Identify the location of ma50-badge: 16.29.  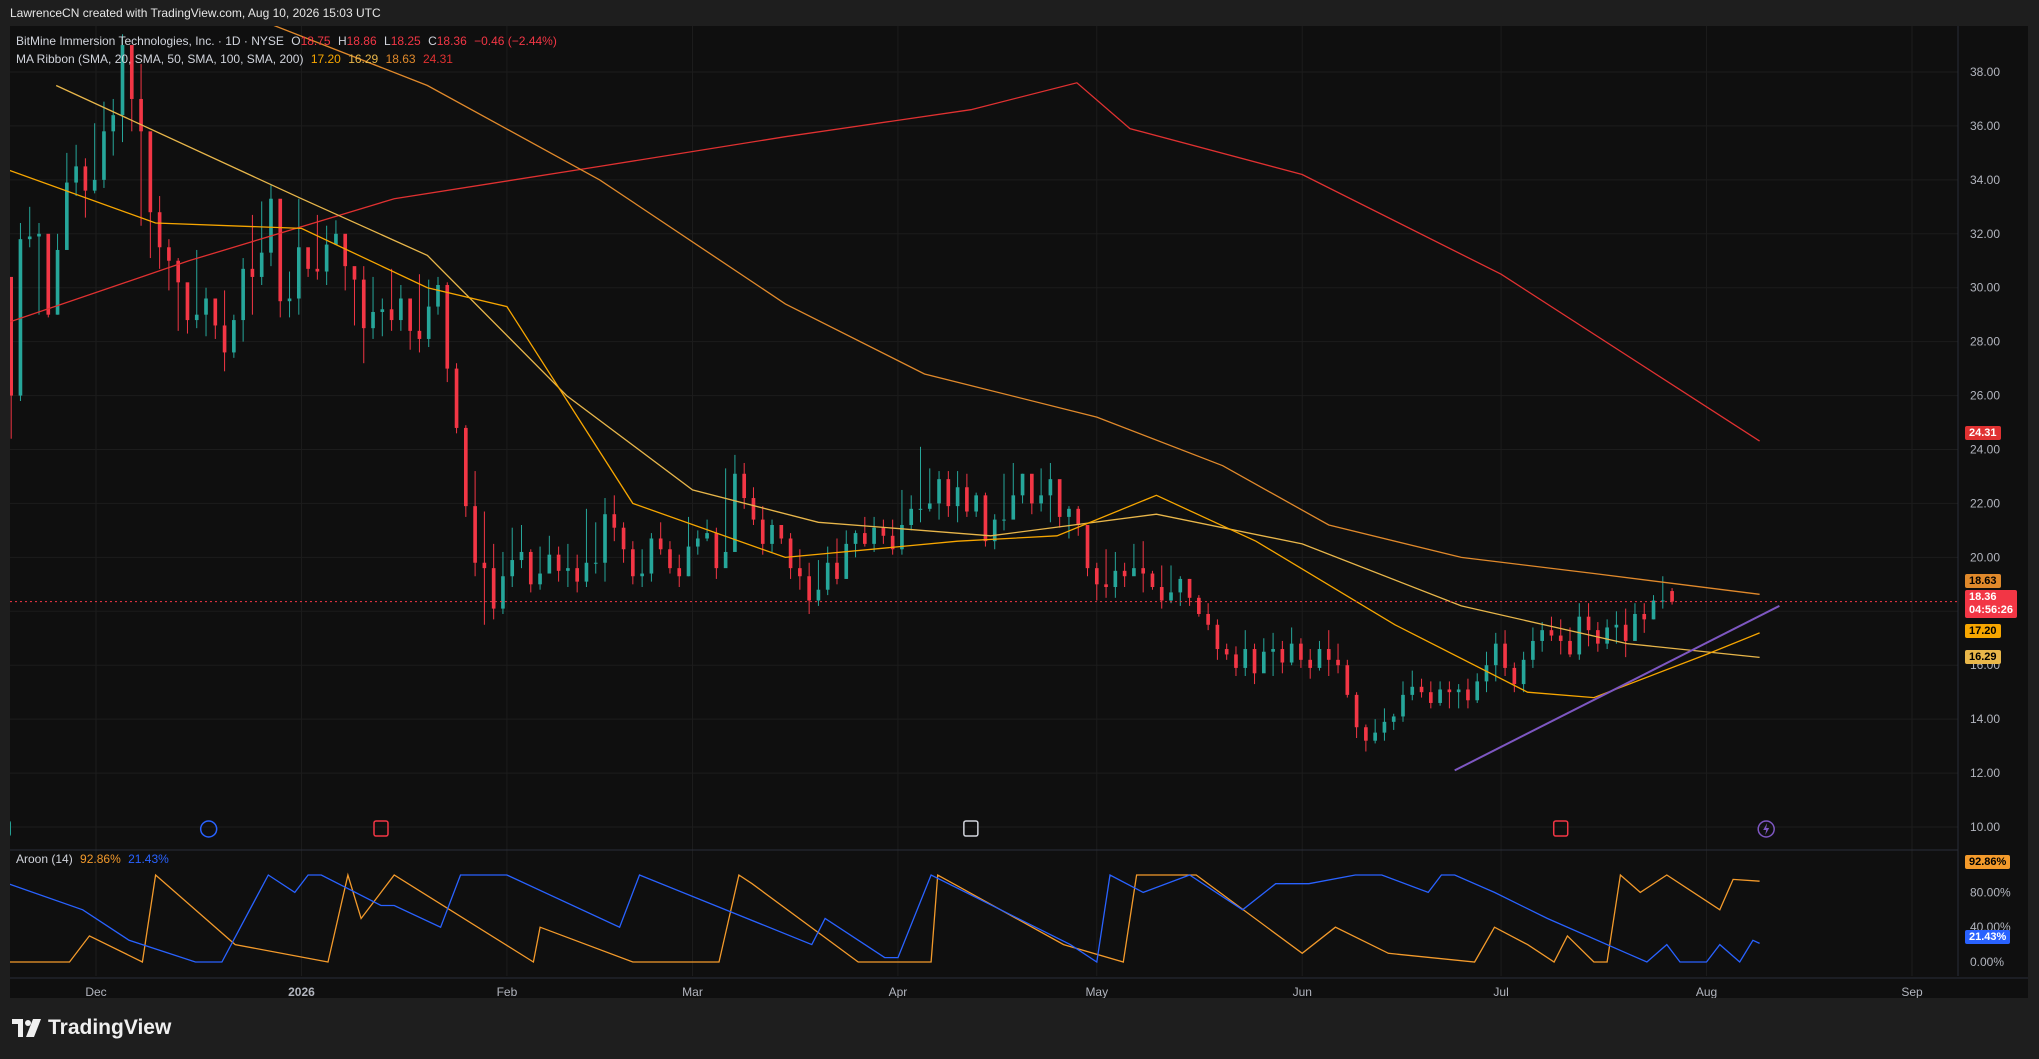
(1983, 657).